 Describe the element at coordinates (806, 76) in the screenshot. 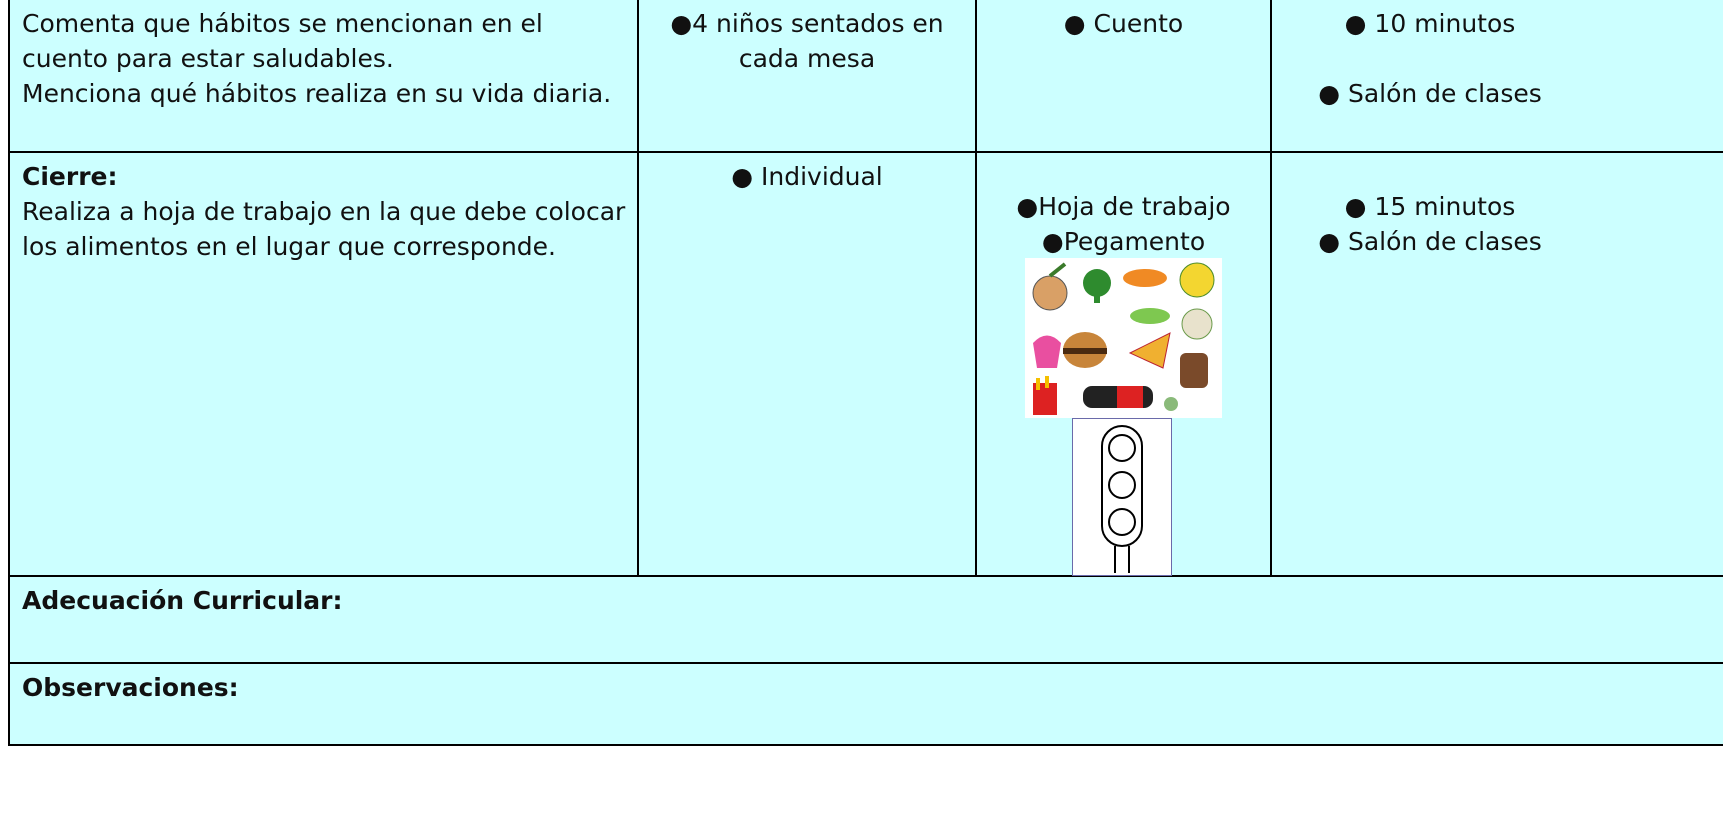

I see `organization-cell: ●4 niños sentados en cada mesa` at that location.